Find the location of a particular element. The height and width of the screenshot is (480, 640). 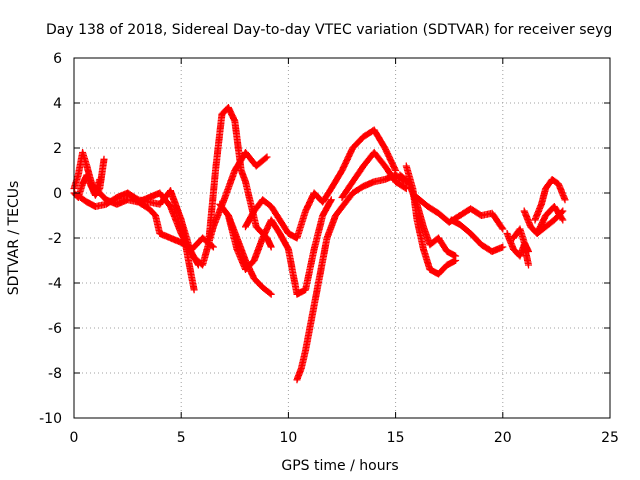

y-axis-title: SDTVAR / TECUs is located at coordinates (14, 238).